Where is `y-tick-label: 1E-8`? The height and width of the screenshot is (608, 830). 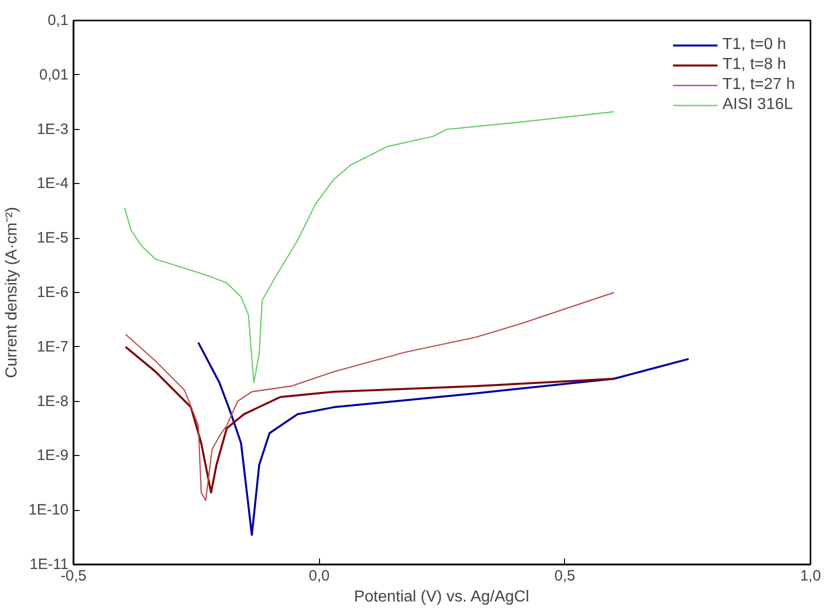
y-tick-label: 1E-8 is located at coordinates (52, 401).